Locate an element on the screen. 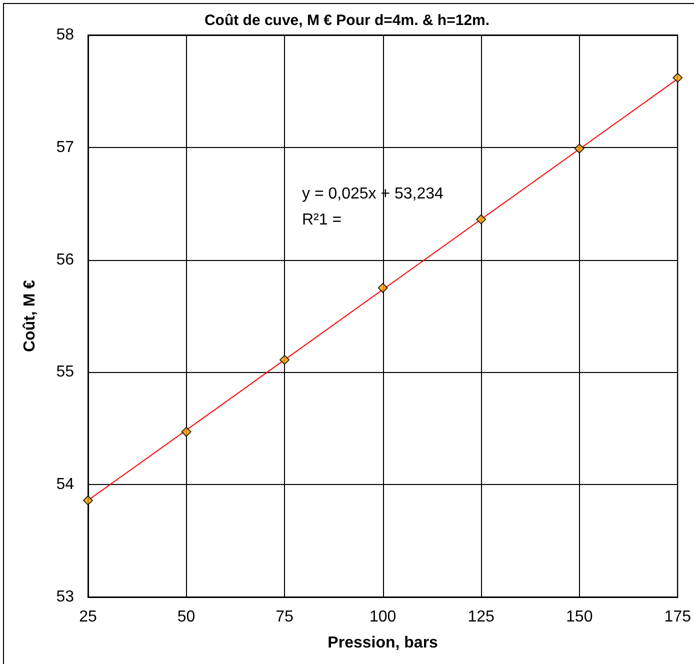  chart-title: Coût de cuve, M € Pour d=4m. & h=12m. is located at coordinates (347, 20).